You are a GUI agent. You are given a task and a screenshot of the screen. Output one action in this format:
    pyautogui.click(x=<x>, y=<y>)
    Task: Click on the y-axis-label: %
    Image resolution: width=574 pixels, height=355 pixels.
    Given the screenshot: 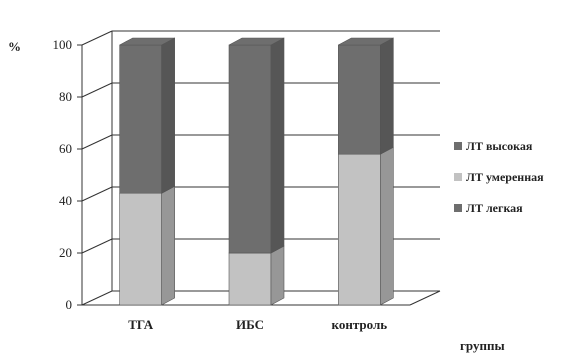 What is the action you would take?
    pyautogui.click(x=14, y=46)
    